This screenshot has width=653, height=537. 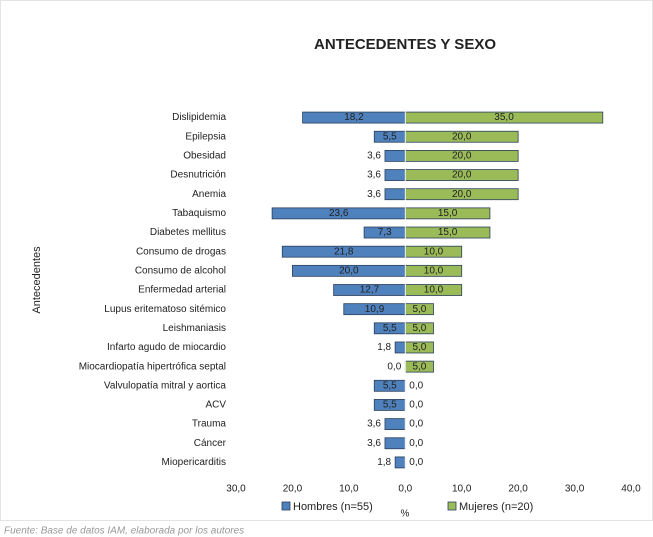 I want to click on value-label: 23,6, so click(x=339, y=213).